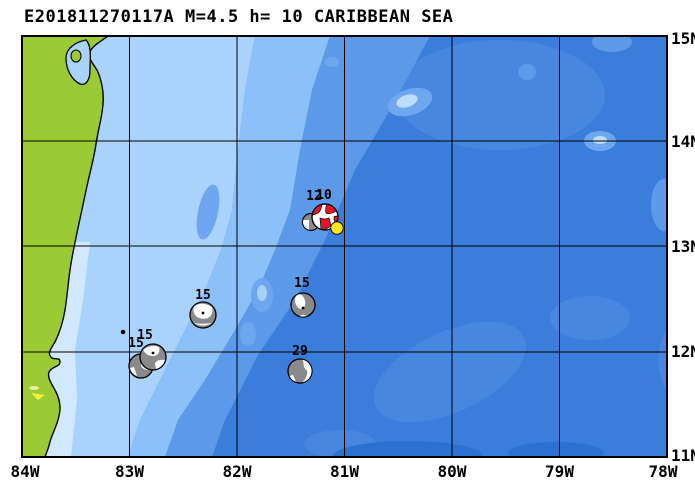 This screenshot has width=695, height=486. I want to click on depth-label-main-a: 12, so click(314, 196).